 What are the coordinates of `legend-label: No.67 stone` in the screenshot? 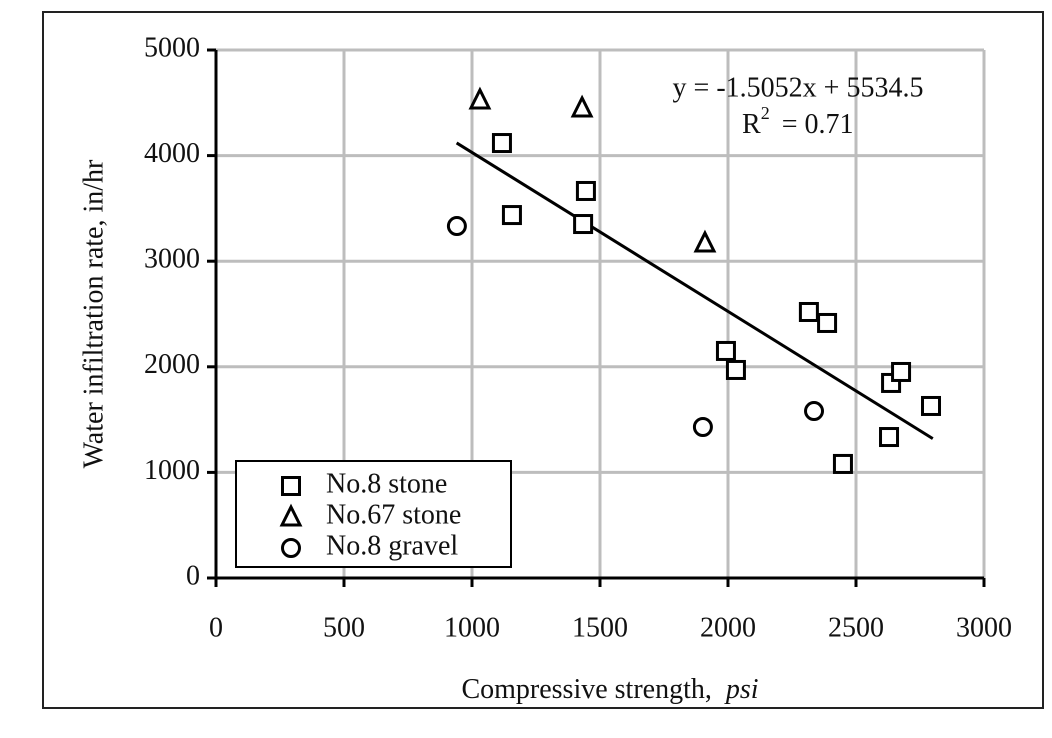 It's located at (393, 514).